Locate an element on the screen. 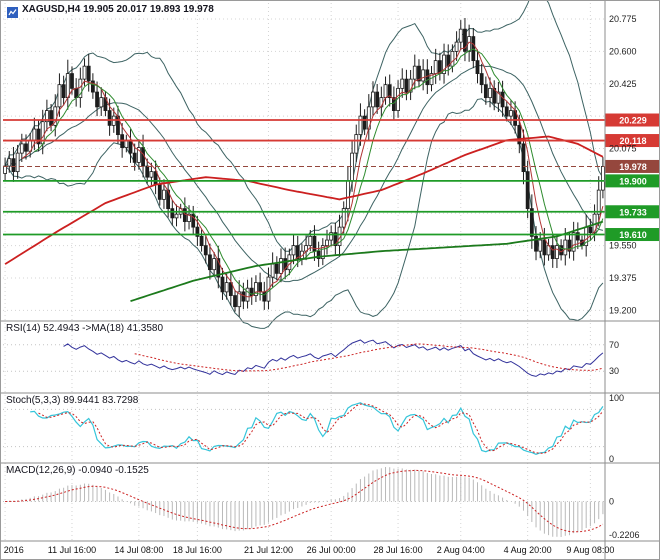  svg-text: 20.229 is located at coordinates (633, 121).